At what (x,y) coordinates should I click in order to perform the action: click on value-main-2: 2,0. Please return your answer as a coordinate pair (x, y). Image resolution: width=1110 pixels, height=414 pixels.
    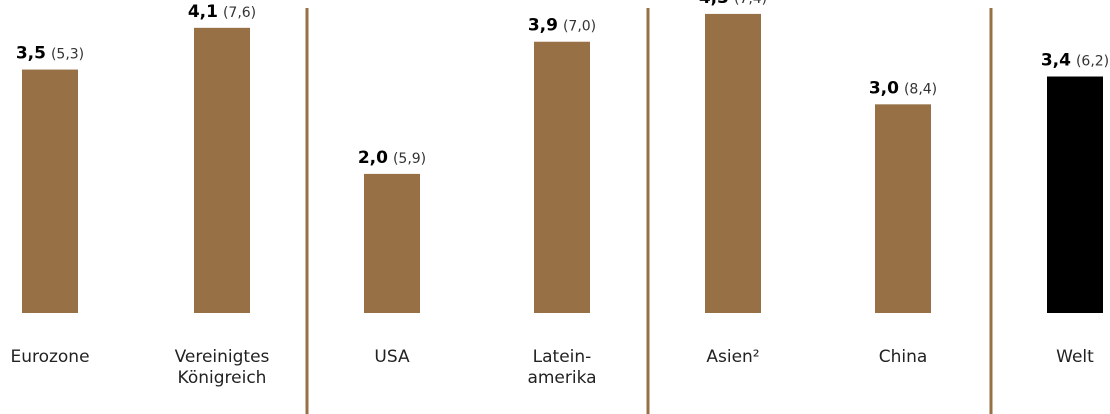
    Looking at the image, I should click on (373, 158).